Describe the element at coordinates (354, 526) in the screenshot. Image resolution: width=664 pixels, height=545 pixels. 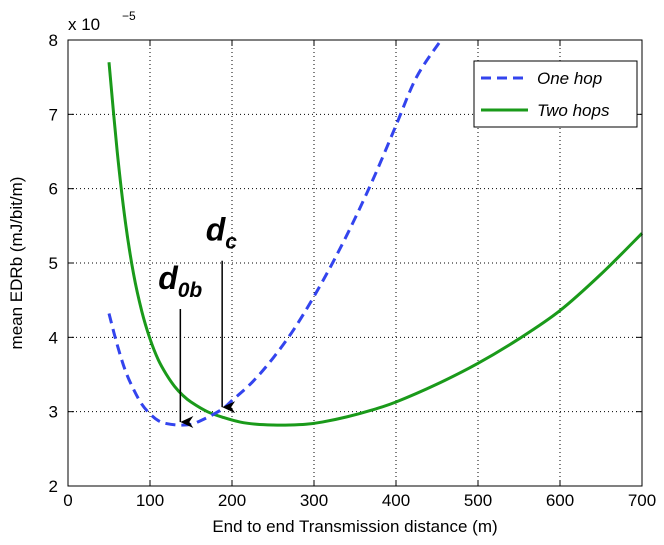
I see `x-axis-label: End to end Transmission distance (m)` at that location.